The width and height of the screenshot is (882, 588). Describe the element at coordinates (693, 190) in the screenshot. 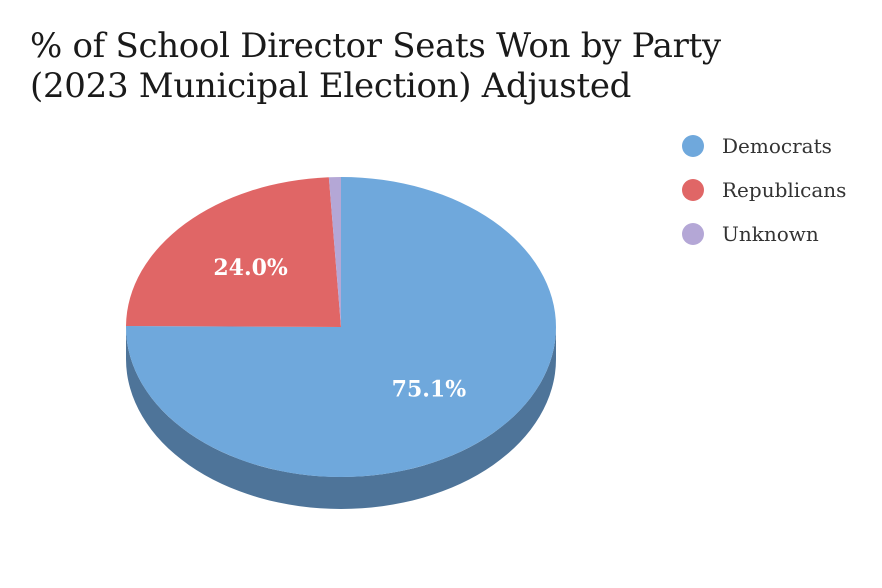

I see `legend-swatch-republicans` at that location.